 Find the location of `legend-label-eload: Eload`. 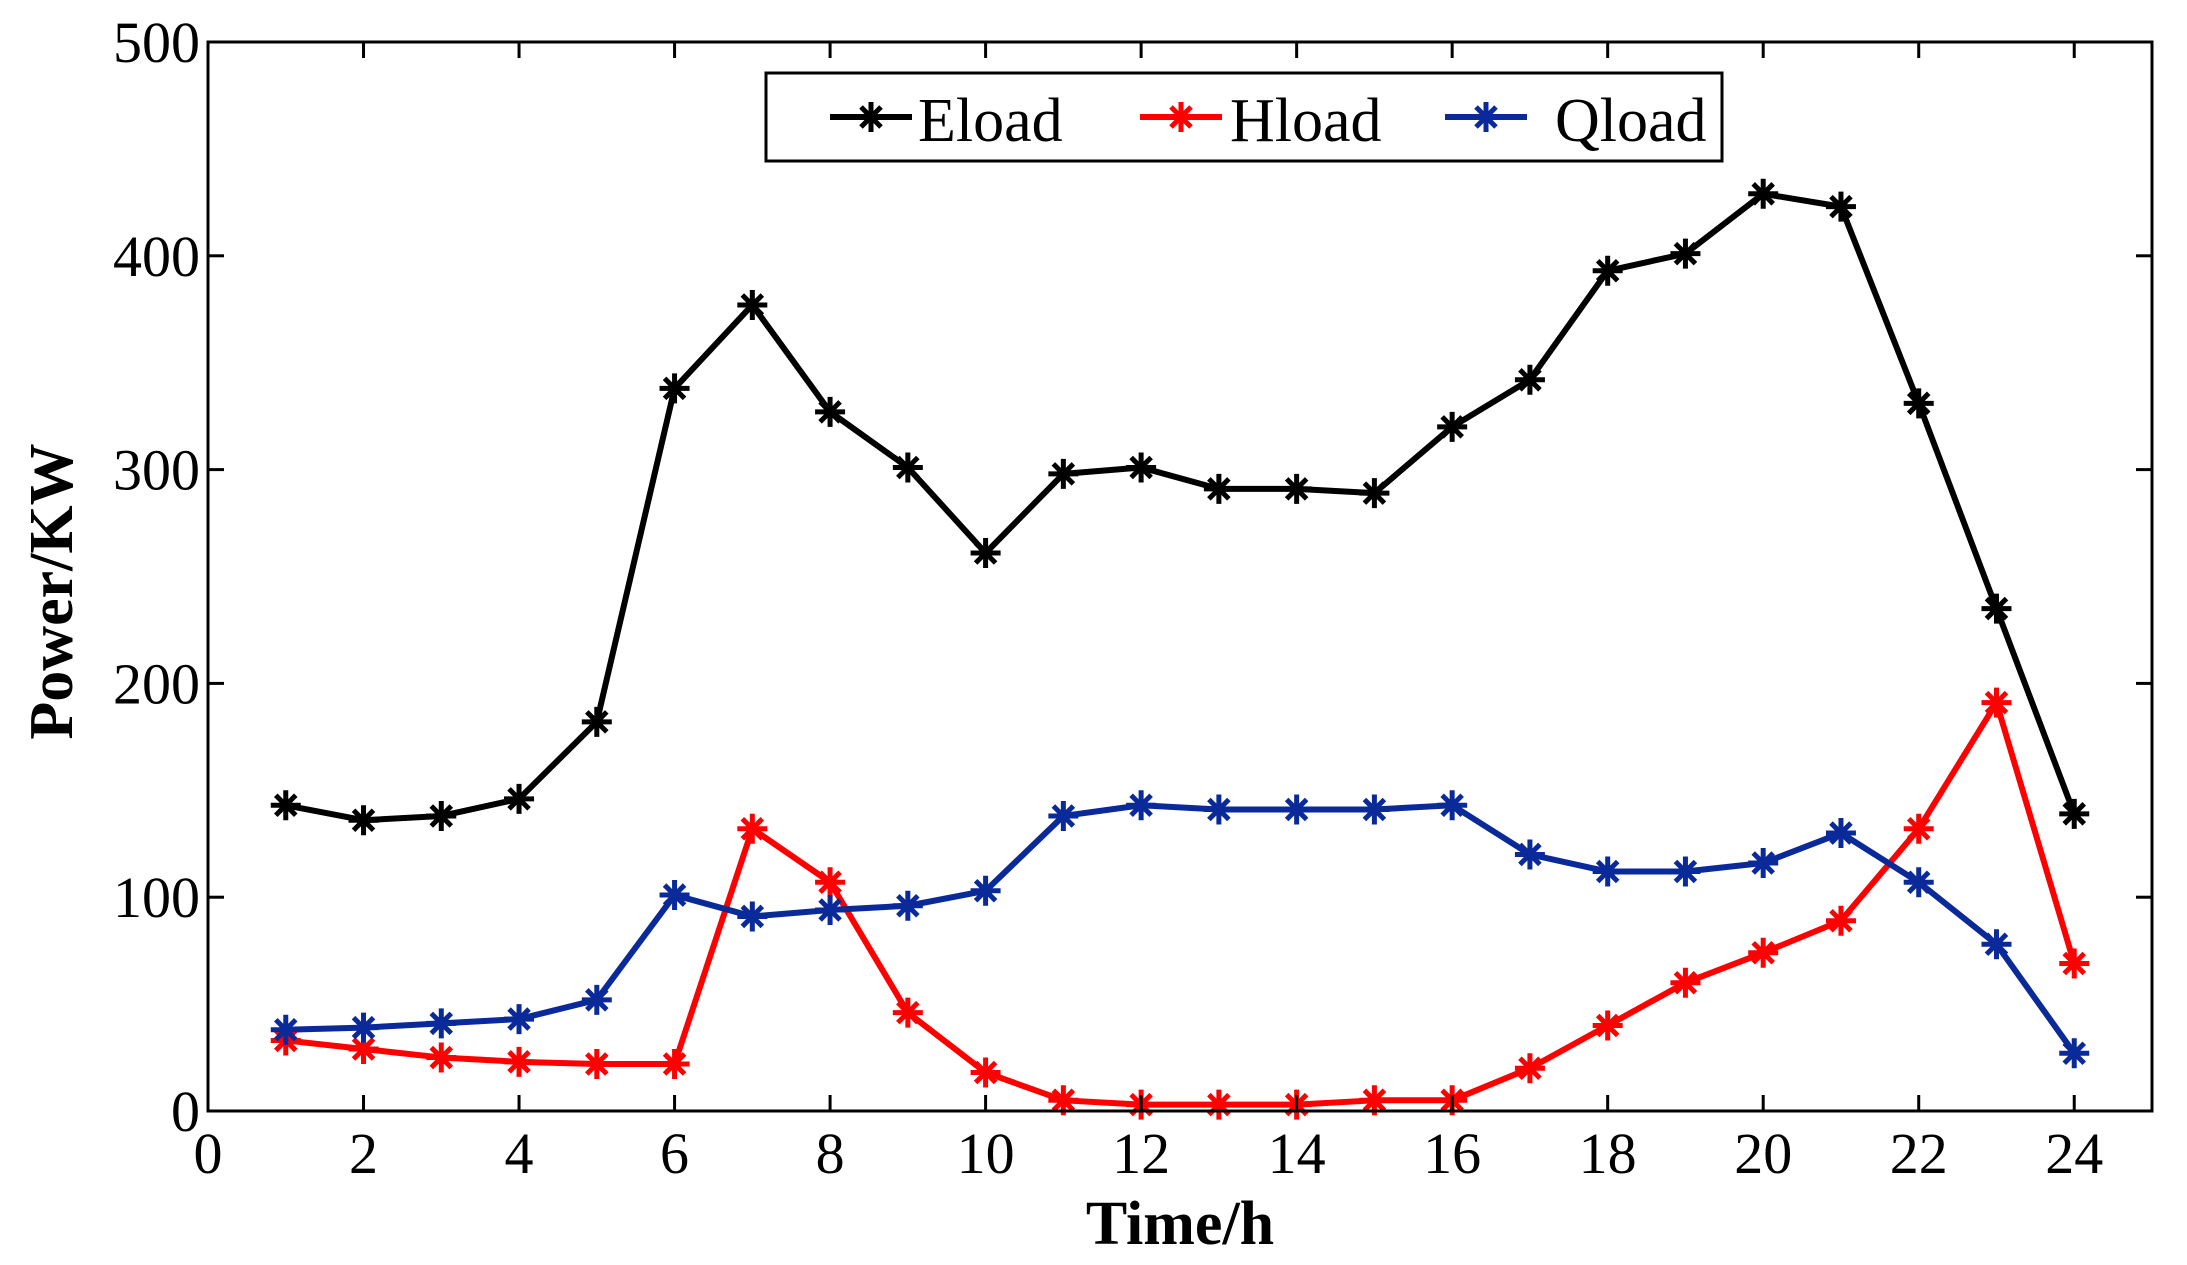

legend-label-eload: Eload is located at coordinates (990, 121).